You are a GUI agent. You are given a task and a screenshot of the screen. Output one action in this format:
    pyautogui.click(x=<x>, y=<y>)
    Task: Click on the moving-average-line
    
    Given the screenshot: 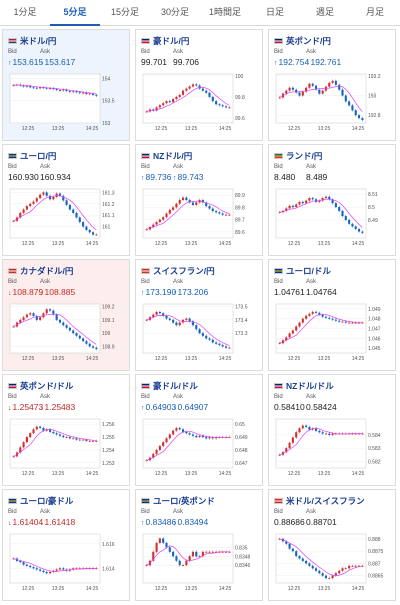 What is the action you would take?
    pyautogui.click(x=188, y=99)
    